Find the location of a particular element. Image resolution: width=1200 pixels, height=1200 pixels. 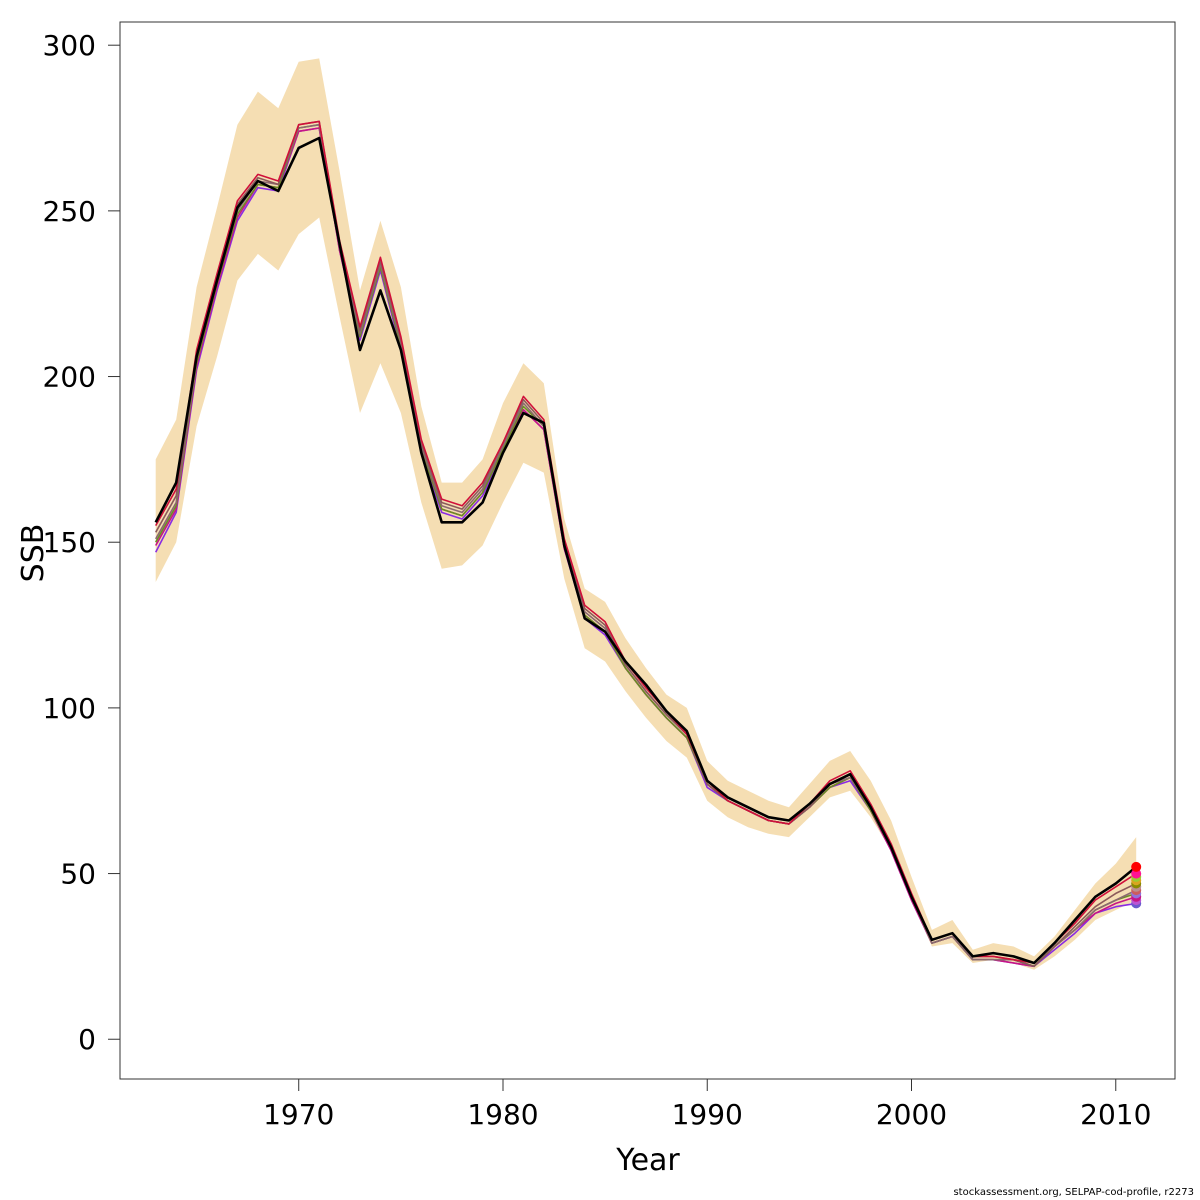

x-tick-label-1980: 1980 is located at coordinates (502, 1114).